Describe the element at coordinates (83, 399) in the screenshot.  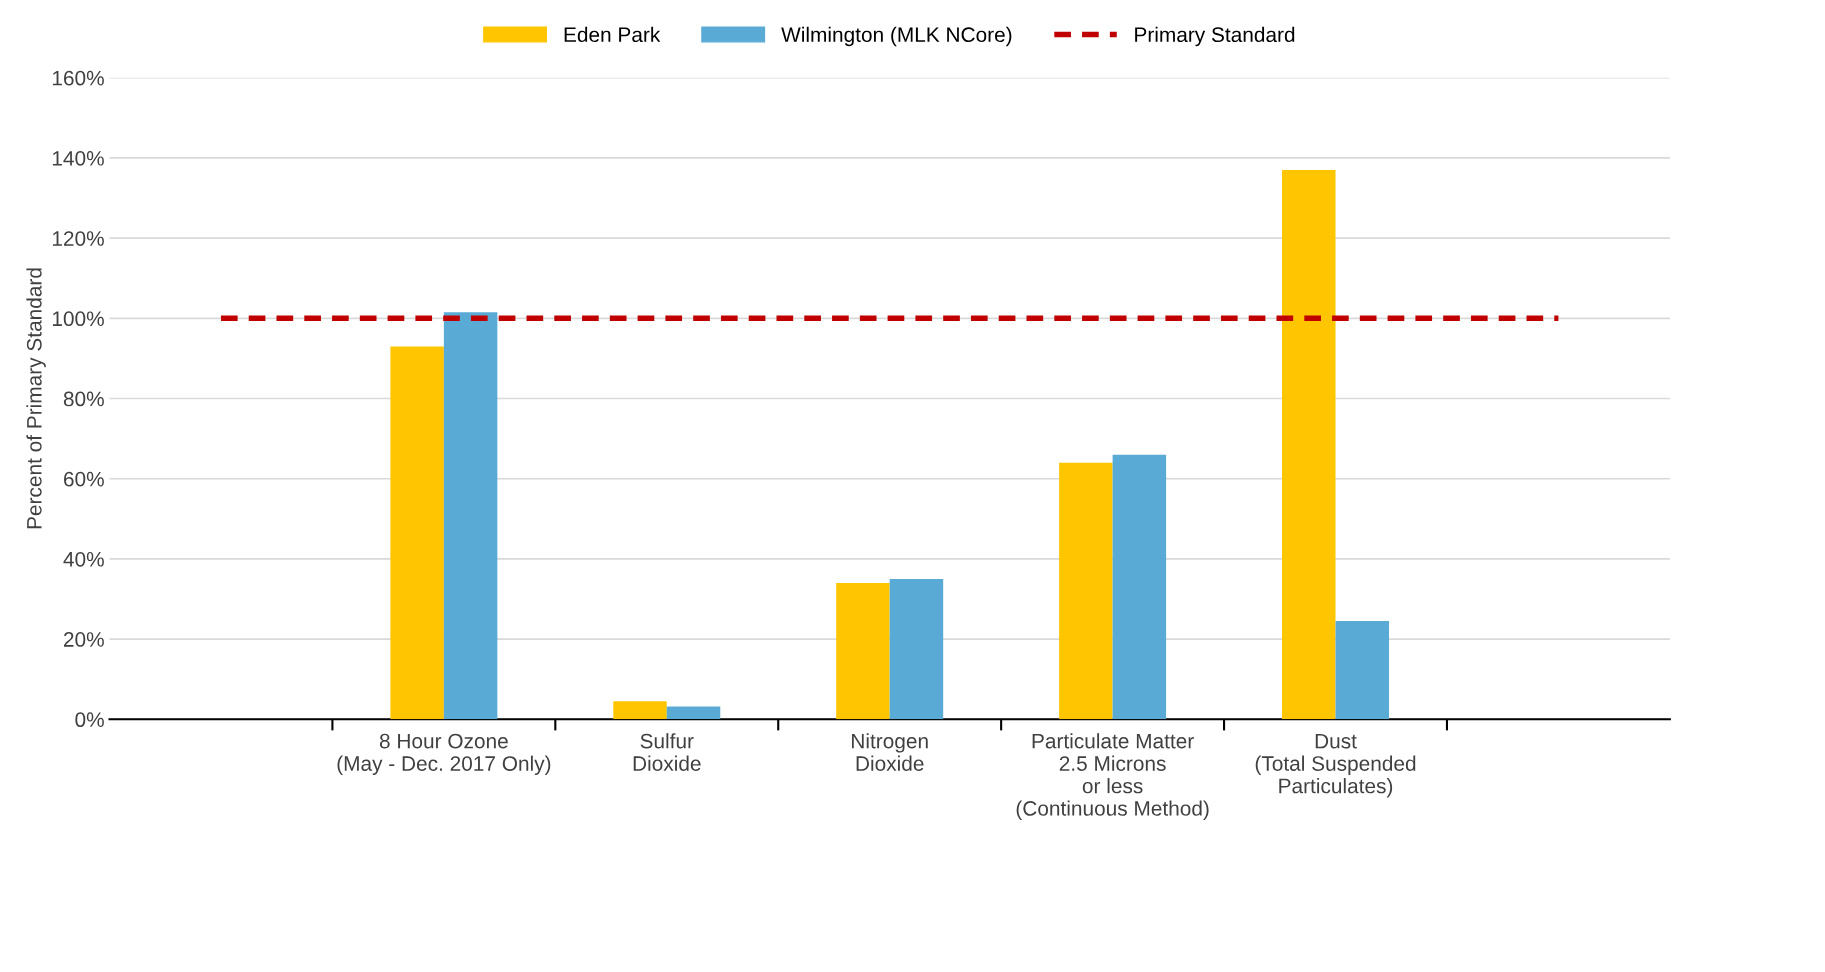
I see `y-tick-label: 80%` at that location.